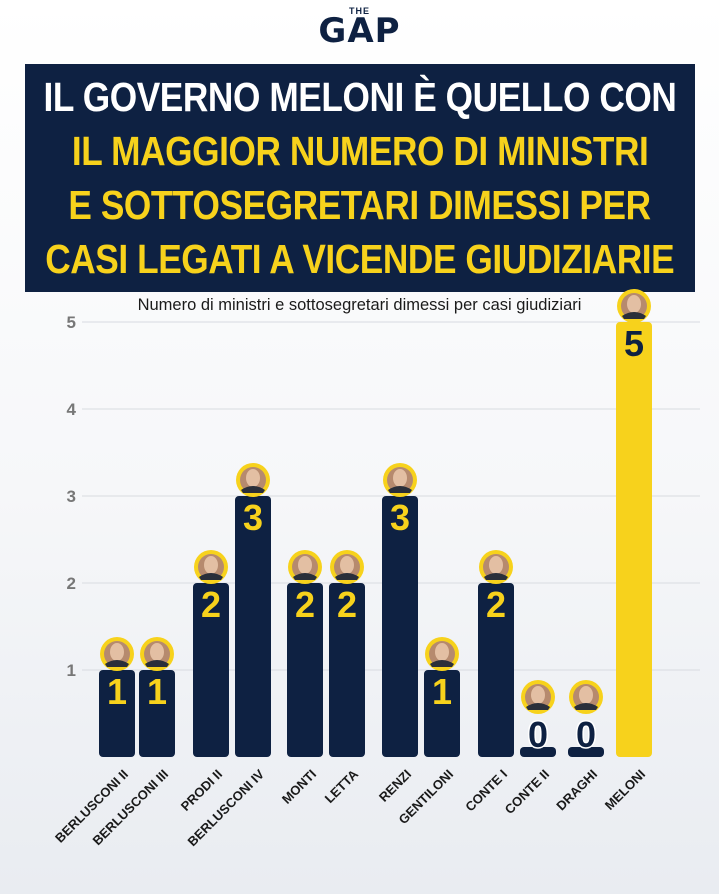  What do you see at coordinates (360, 259) in the screenshot?
I see `headline-line-4: CASI LEGATI A VICENDE GIUDIZIARIE` at bounding box center [360, 259].